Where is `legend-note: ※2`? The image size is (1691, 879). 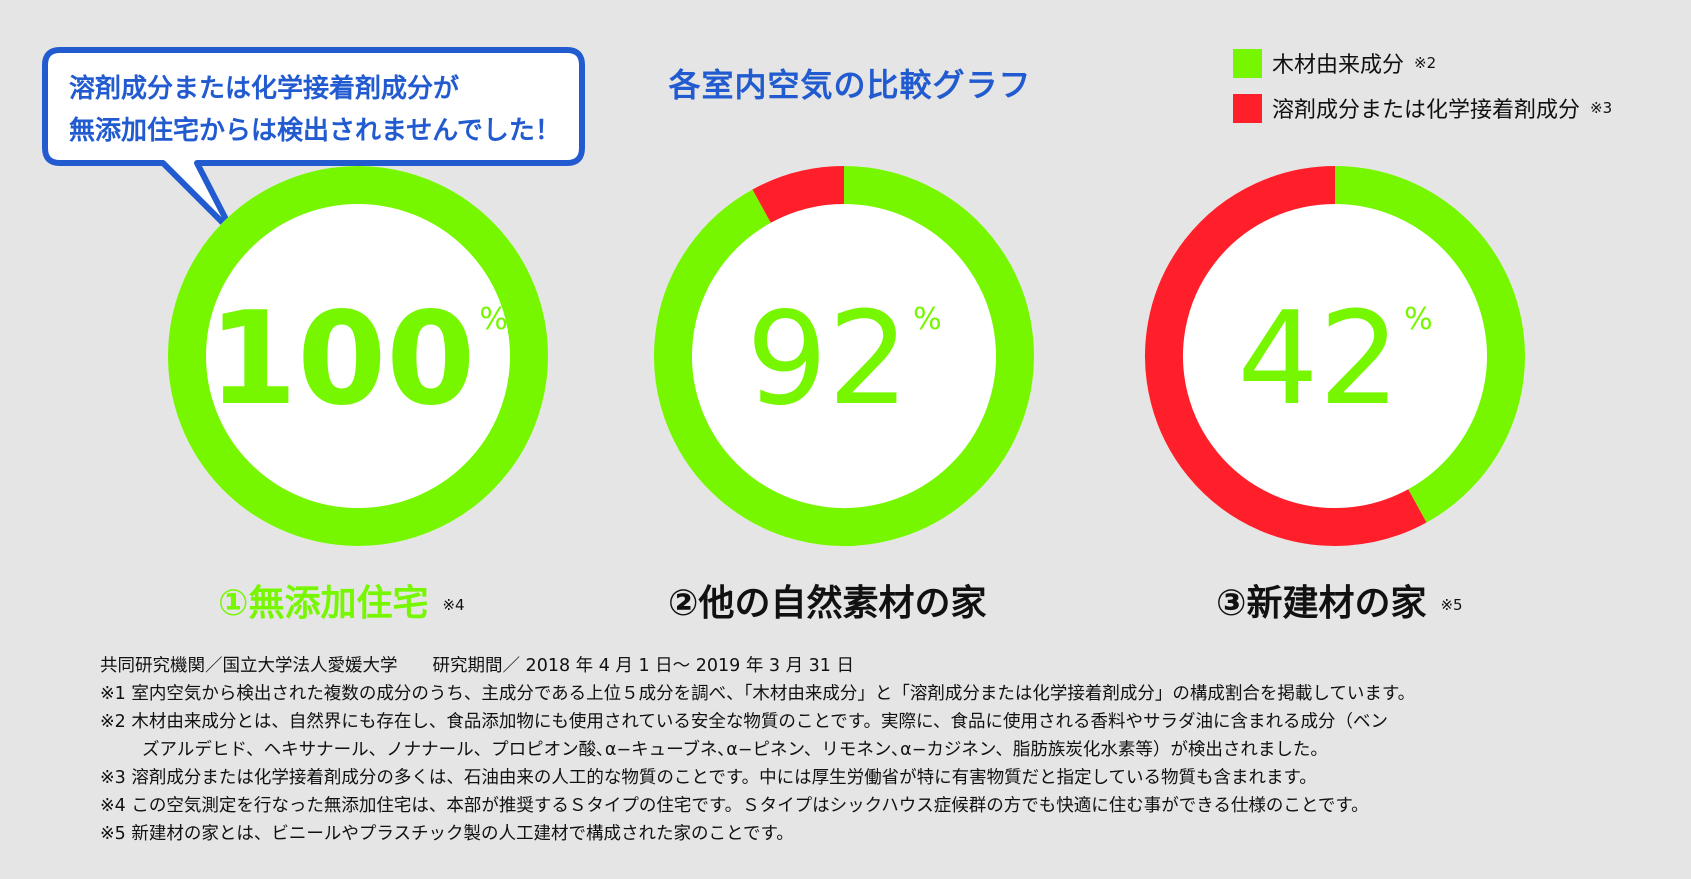
legend-note: ※2 is located at coordinates (1425, 63).